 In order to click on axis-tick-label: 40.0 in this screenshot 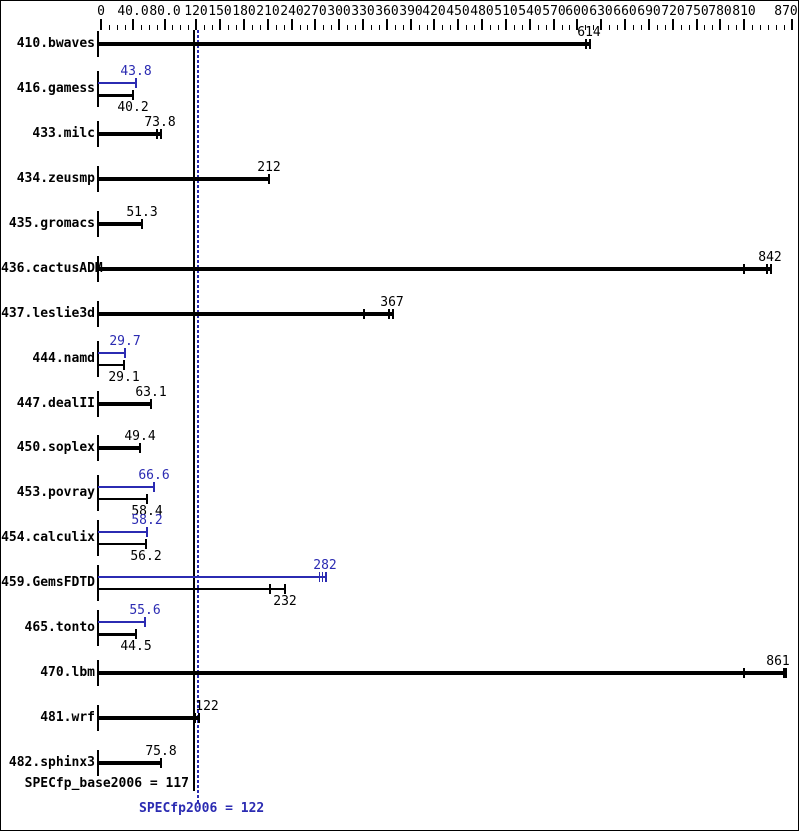, I will do `click(133, 11)`.